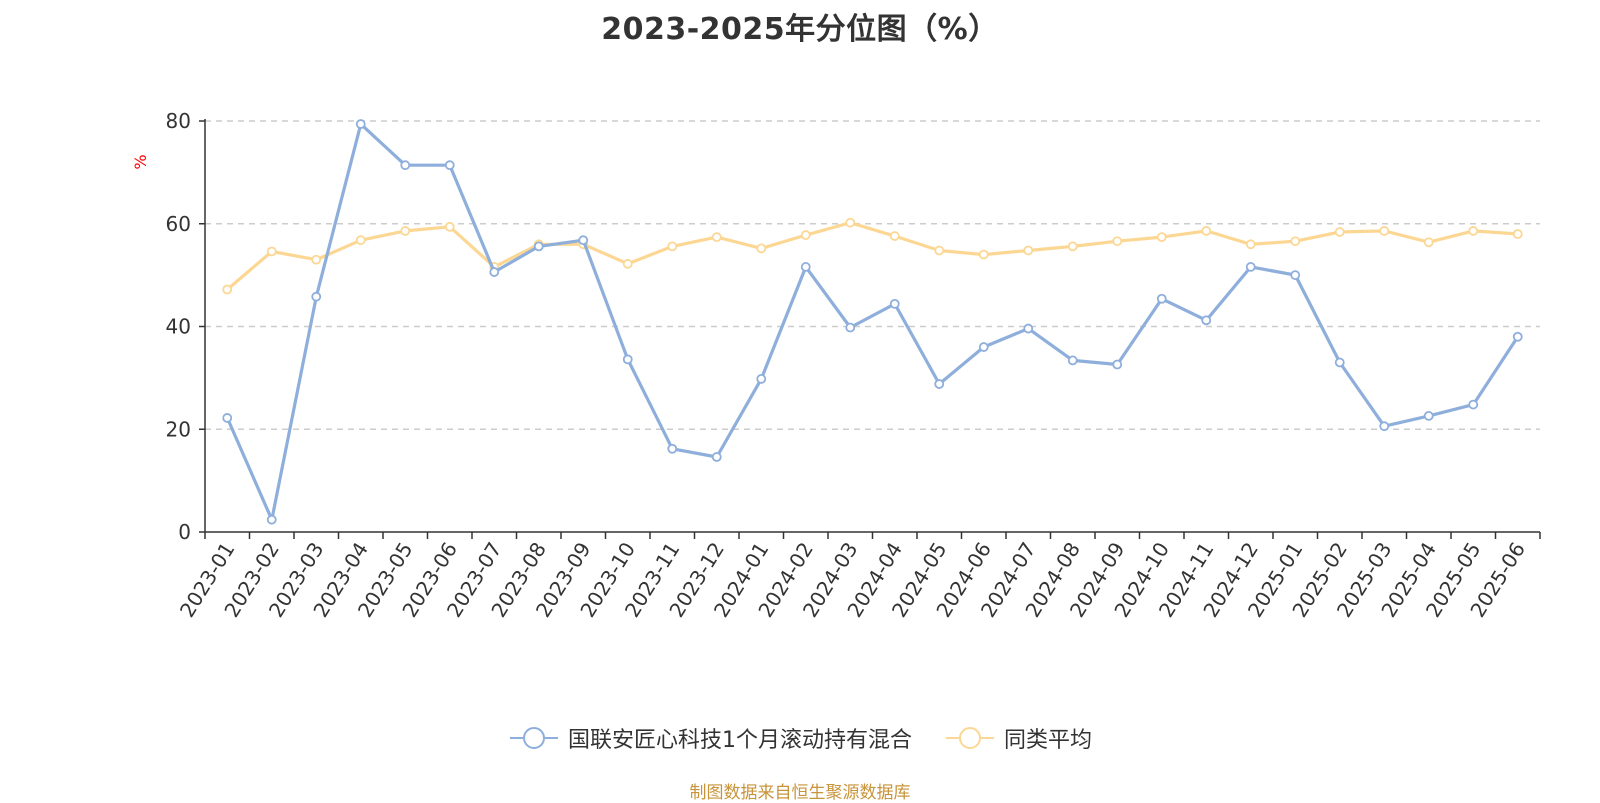 The height and width of the screenshot is (803, 1600). I want to click on y-tick-label: 80, so click(178, 121).